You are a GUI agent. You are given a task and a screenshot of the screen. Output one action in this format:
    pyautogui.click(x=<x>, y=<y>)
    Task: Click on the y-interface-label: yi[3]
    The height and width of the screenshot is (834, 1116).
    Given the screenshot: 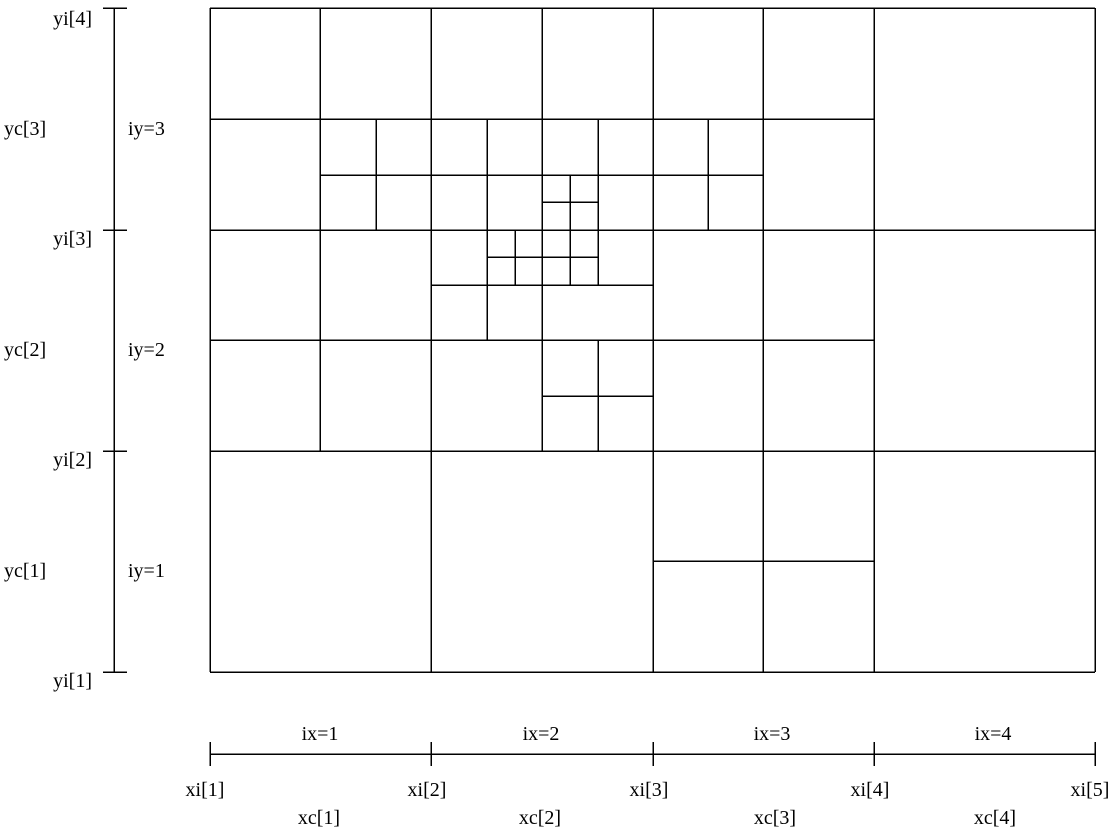 What is the action you would take?
    pyautogui.click(x=72, y=239)
    